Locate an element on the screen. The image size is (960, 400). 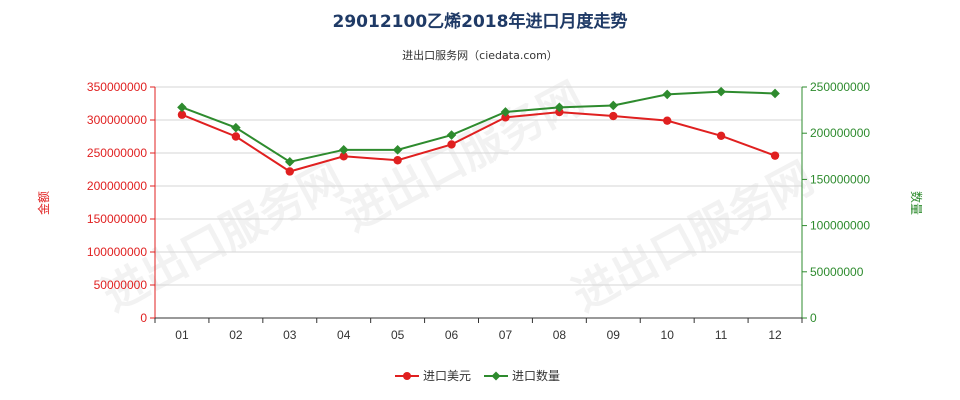
left-tick-label-3: 150000000 is located at coordinates (117, 219).